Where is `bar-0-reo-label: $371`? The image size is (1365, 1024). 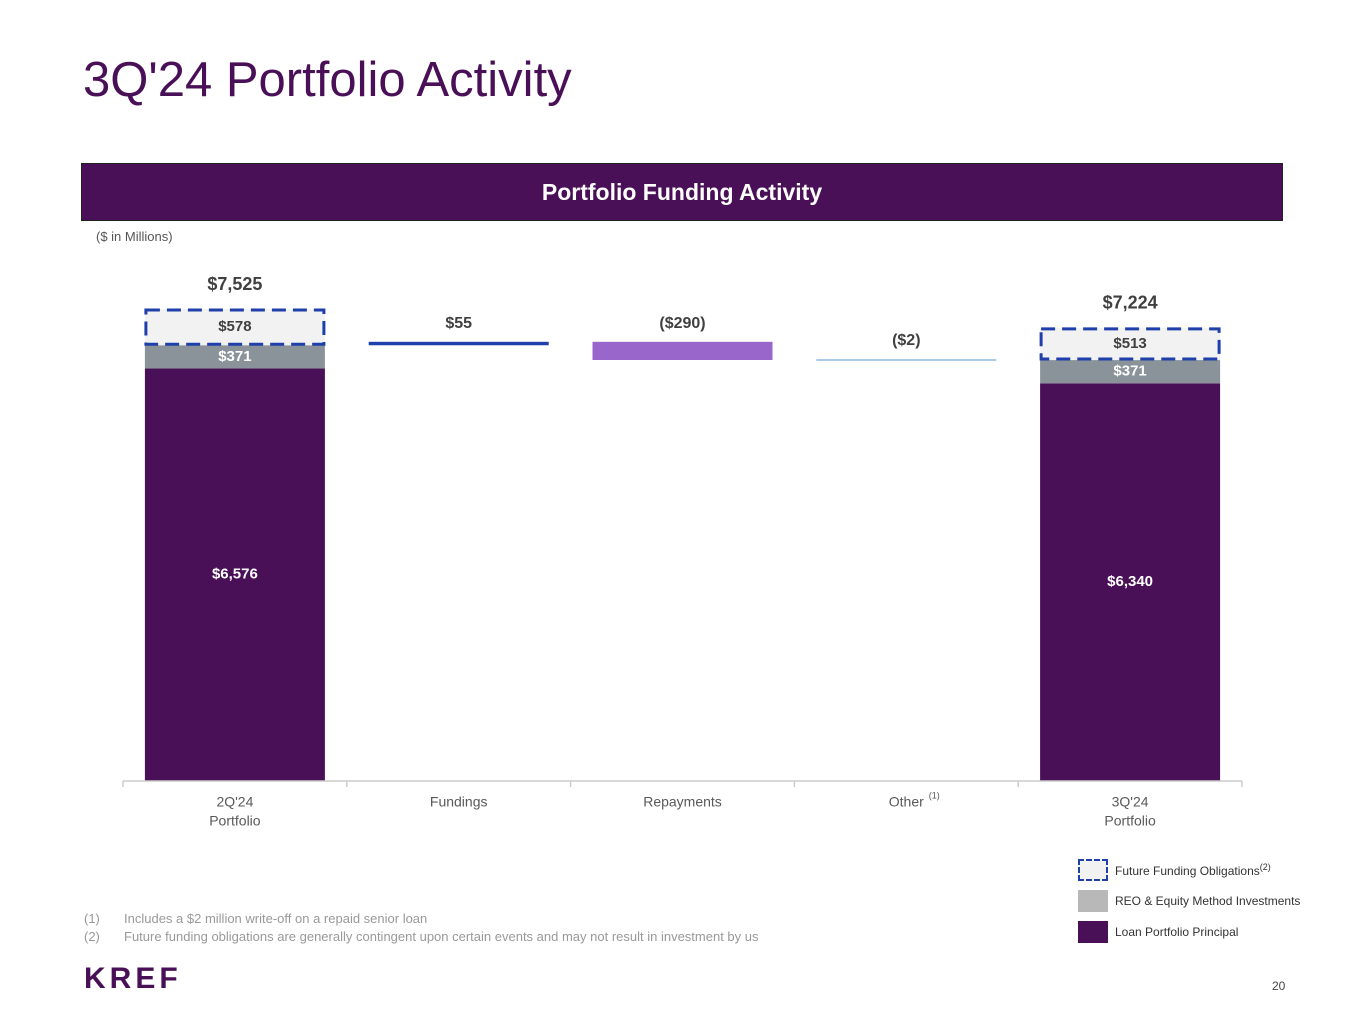
bar-0-reo-label: $371 is located at coordinates (234, 356).